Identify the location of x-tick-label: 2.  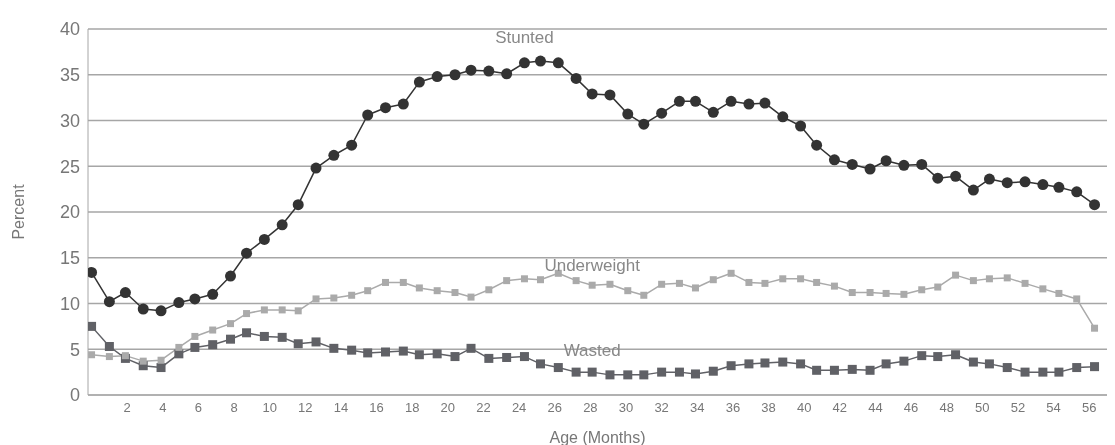
(127, 408).